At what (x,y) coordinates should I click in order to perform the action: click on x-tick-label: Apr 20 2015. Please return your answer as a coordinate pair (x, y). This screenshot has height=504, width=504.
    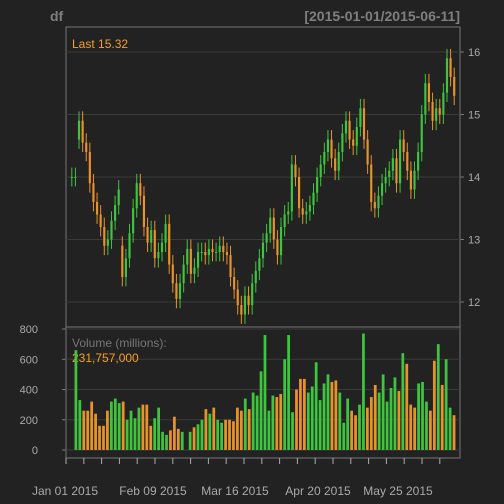
    Looking at the image, I should click on (318, 491).